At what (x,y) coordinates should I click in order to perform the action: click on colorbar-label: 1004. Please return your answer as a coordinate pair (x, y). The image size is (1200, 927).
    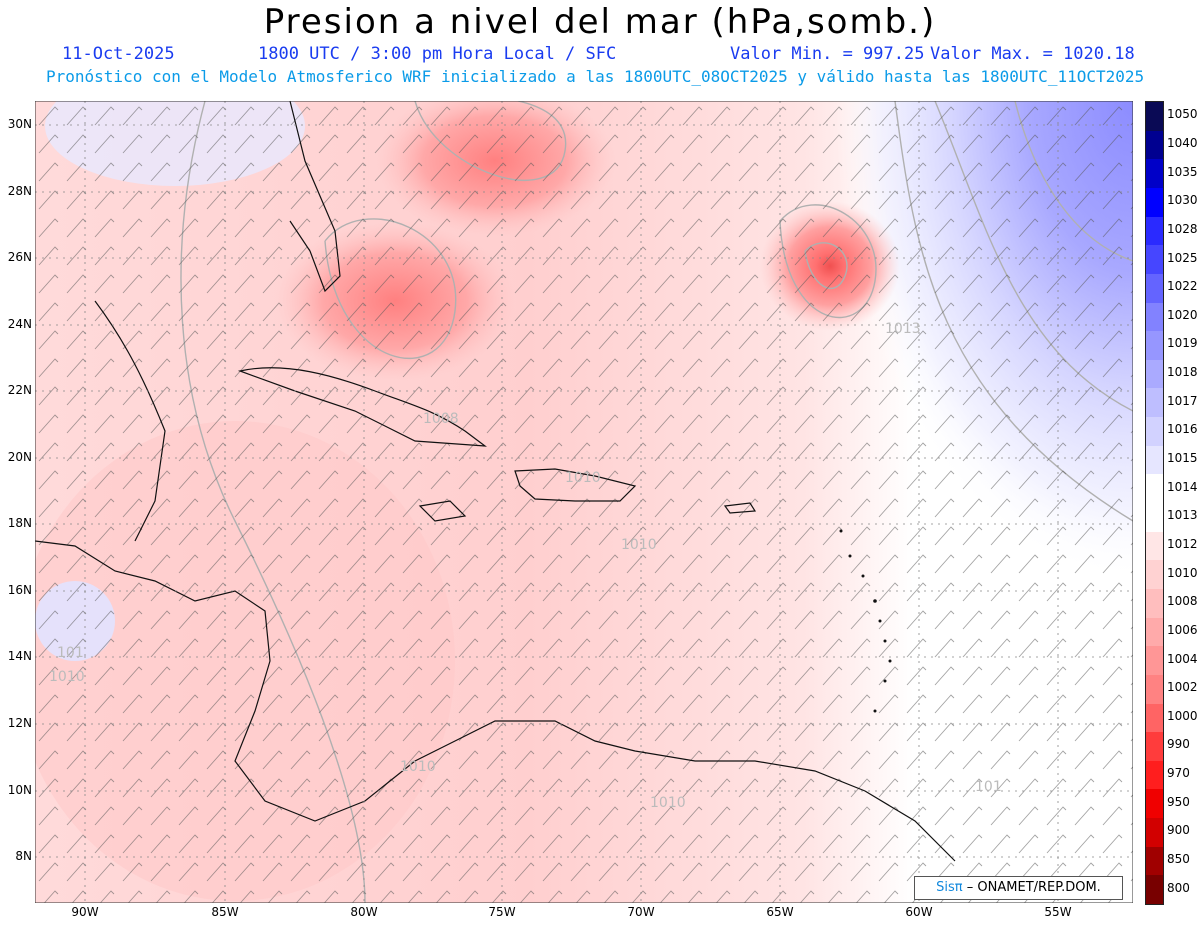
    Looking at the image, I should click on (1182, 658).